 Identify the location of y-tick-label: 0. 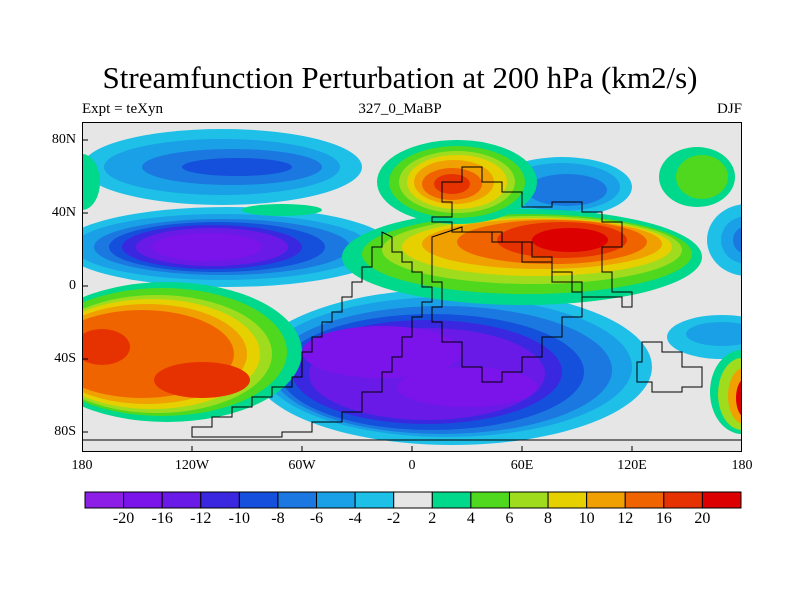
(72, 285).